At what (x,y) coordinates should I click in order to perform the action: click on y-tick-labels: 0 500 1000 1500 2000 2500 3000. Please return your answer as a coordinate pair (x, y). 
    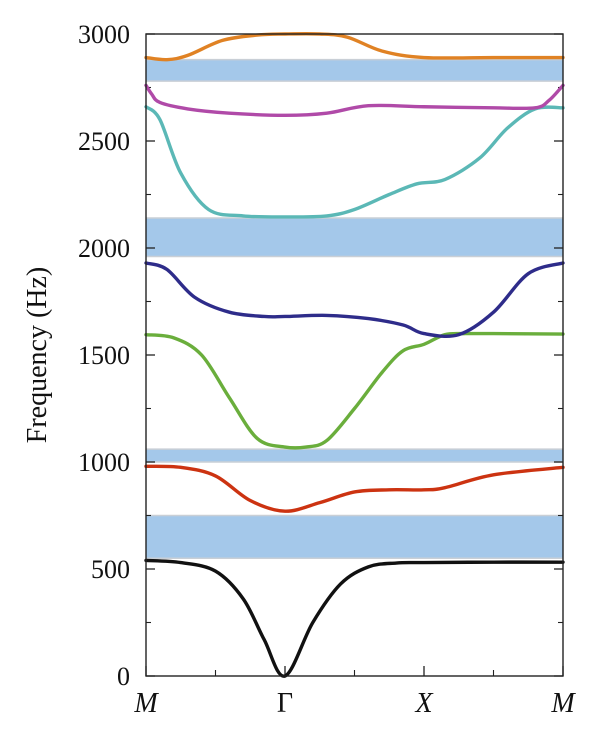
    Looking at the image, I should click on (104, 355).